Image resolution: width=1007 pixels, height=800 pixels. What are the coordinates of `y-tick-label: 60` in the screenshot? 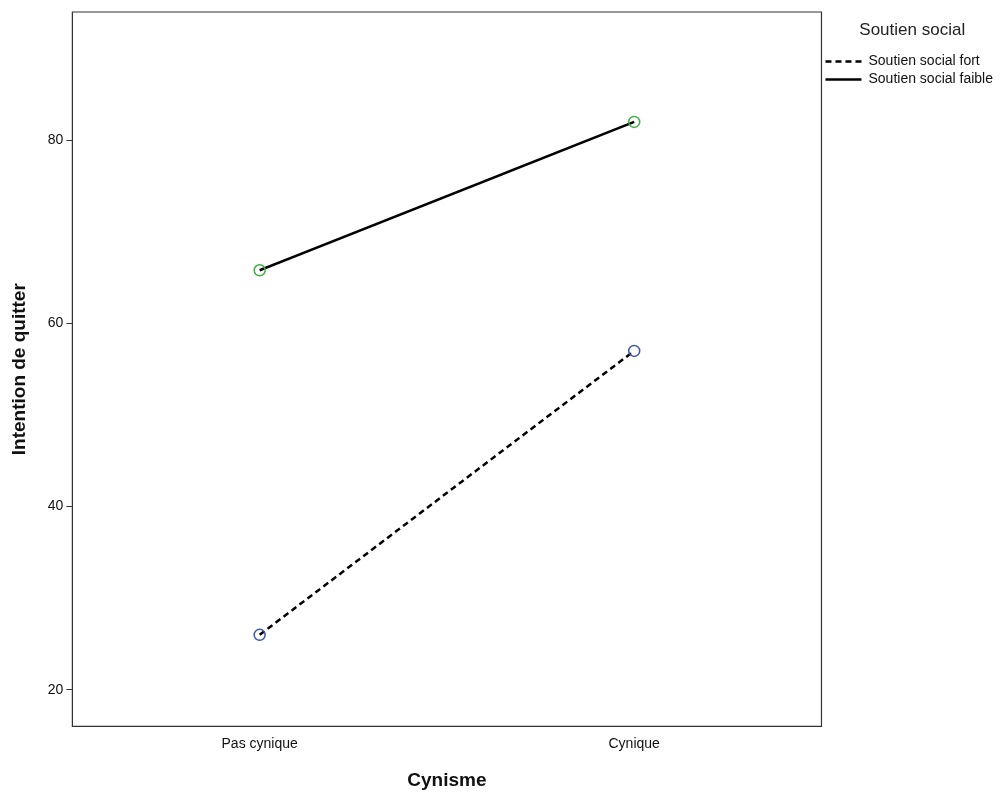 It's located at (55, 322).